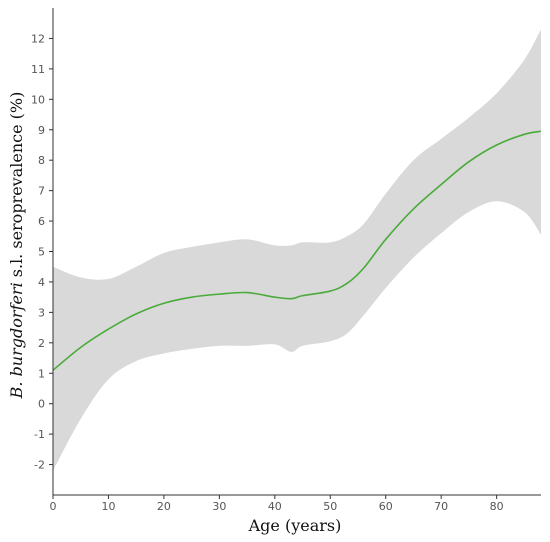 The width and height of the screenshot is (550, 542). I want to click on x-tick-label: 10, so click(108, 506).